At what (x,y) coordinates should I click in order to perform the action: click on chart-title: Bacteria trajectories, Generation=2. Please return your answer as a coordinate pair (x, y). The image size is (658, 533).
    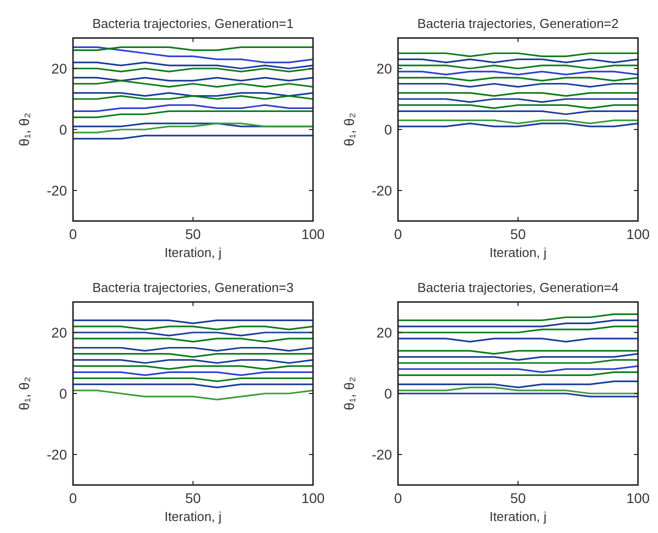
    Looking at the image, I should click on (518, 23).